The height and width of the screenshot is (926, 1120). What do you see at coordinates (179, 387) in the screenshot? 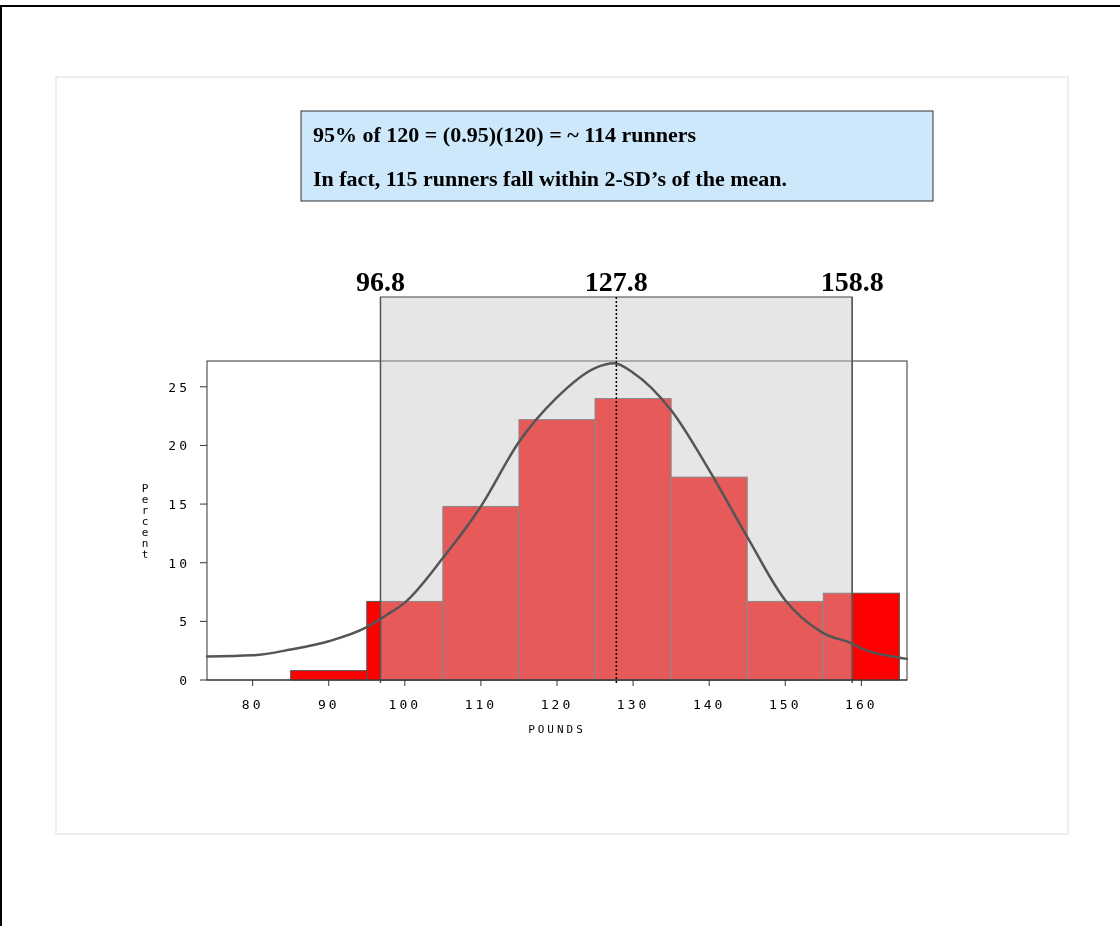
I see `y-tick-label: 25` at bounding box center [179, 387].